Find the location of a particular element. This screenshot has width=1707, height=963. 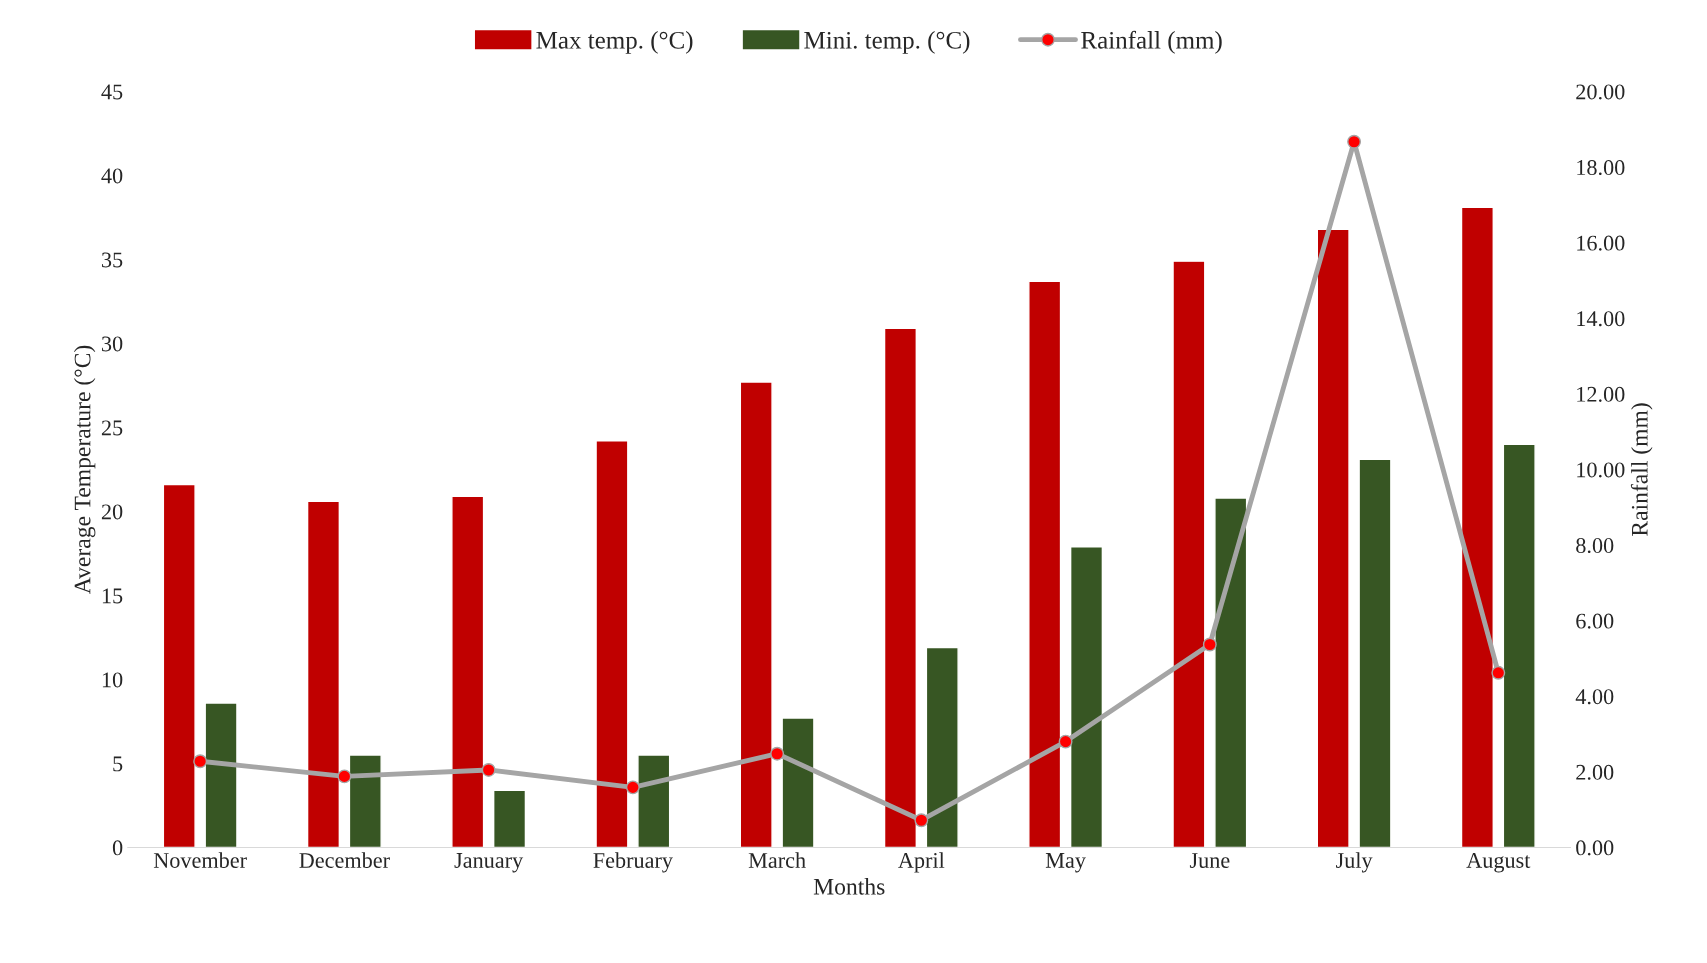

x-tick-label: January is located at coordinates (489, 863).